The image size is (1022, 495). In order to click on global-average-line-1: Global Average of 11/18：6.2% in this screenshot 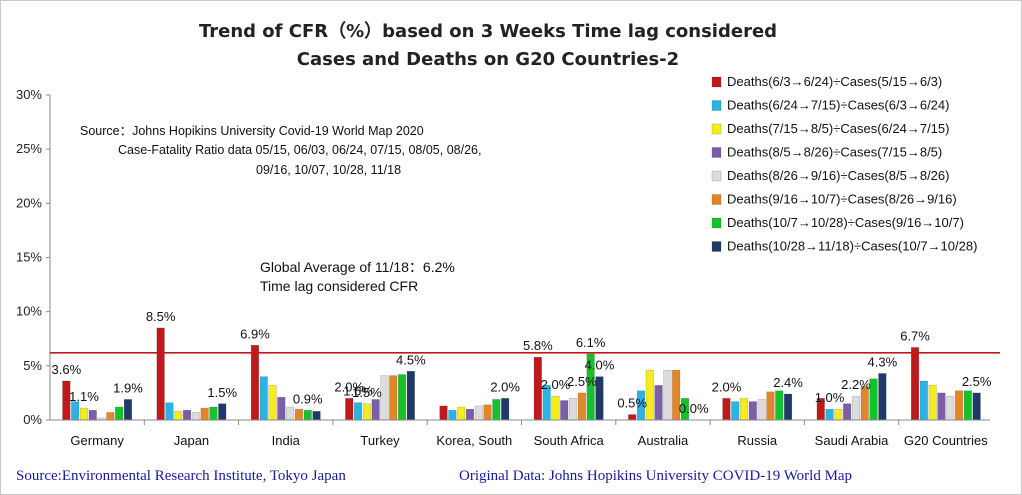, I will do `click(357, 267)`.